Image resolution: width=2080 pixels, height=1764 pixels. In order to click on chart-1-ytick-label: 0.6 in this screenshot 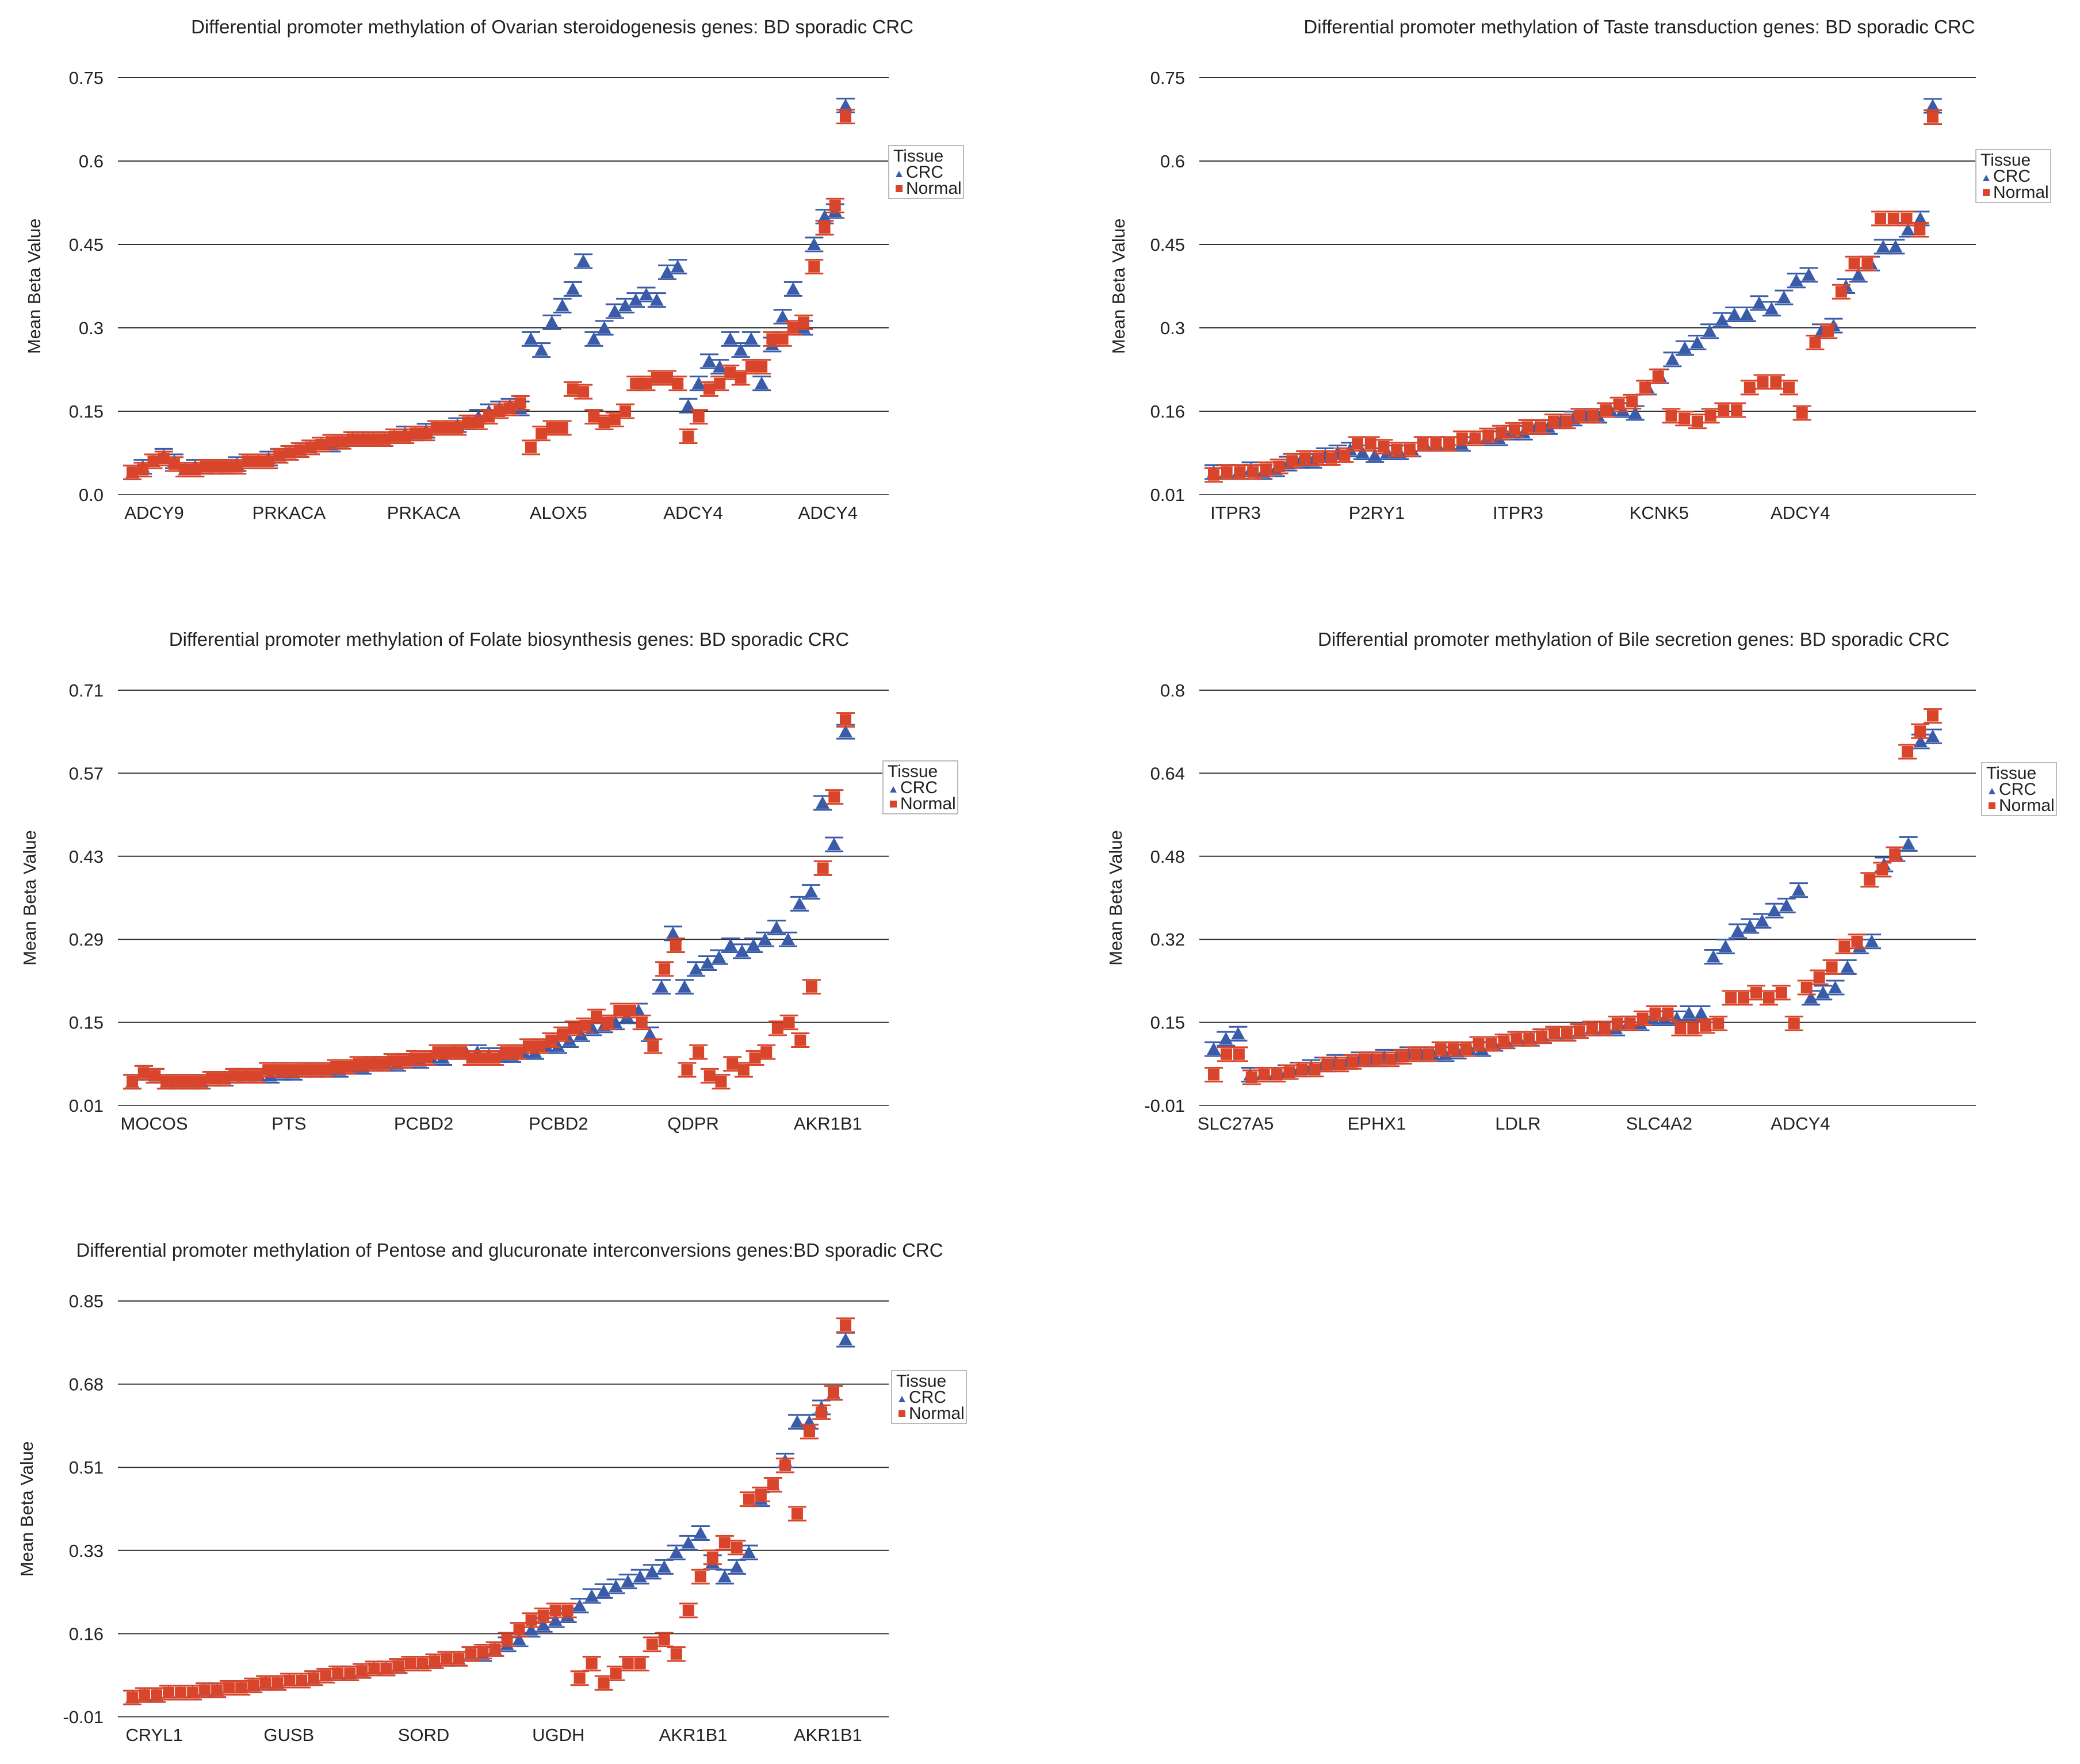, I will do `click(92, 161)`.